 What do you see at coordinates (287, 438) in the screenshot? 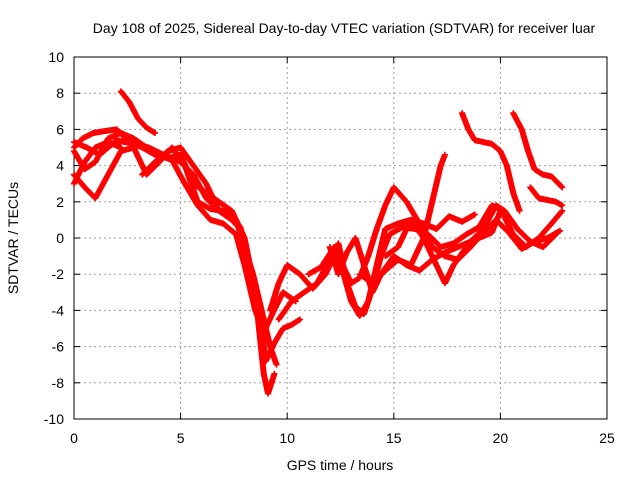
I see `x-tick-label: 10` at bounding box center [287, 438].